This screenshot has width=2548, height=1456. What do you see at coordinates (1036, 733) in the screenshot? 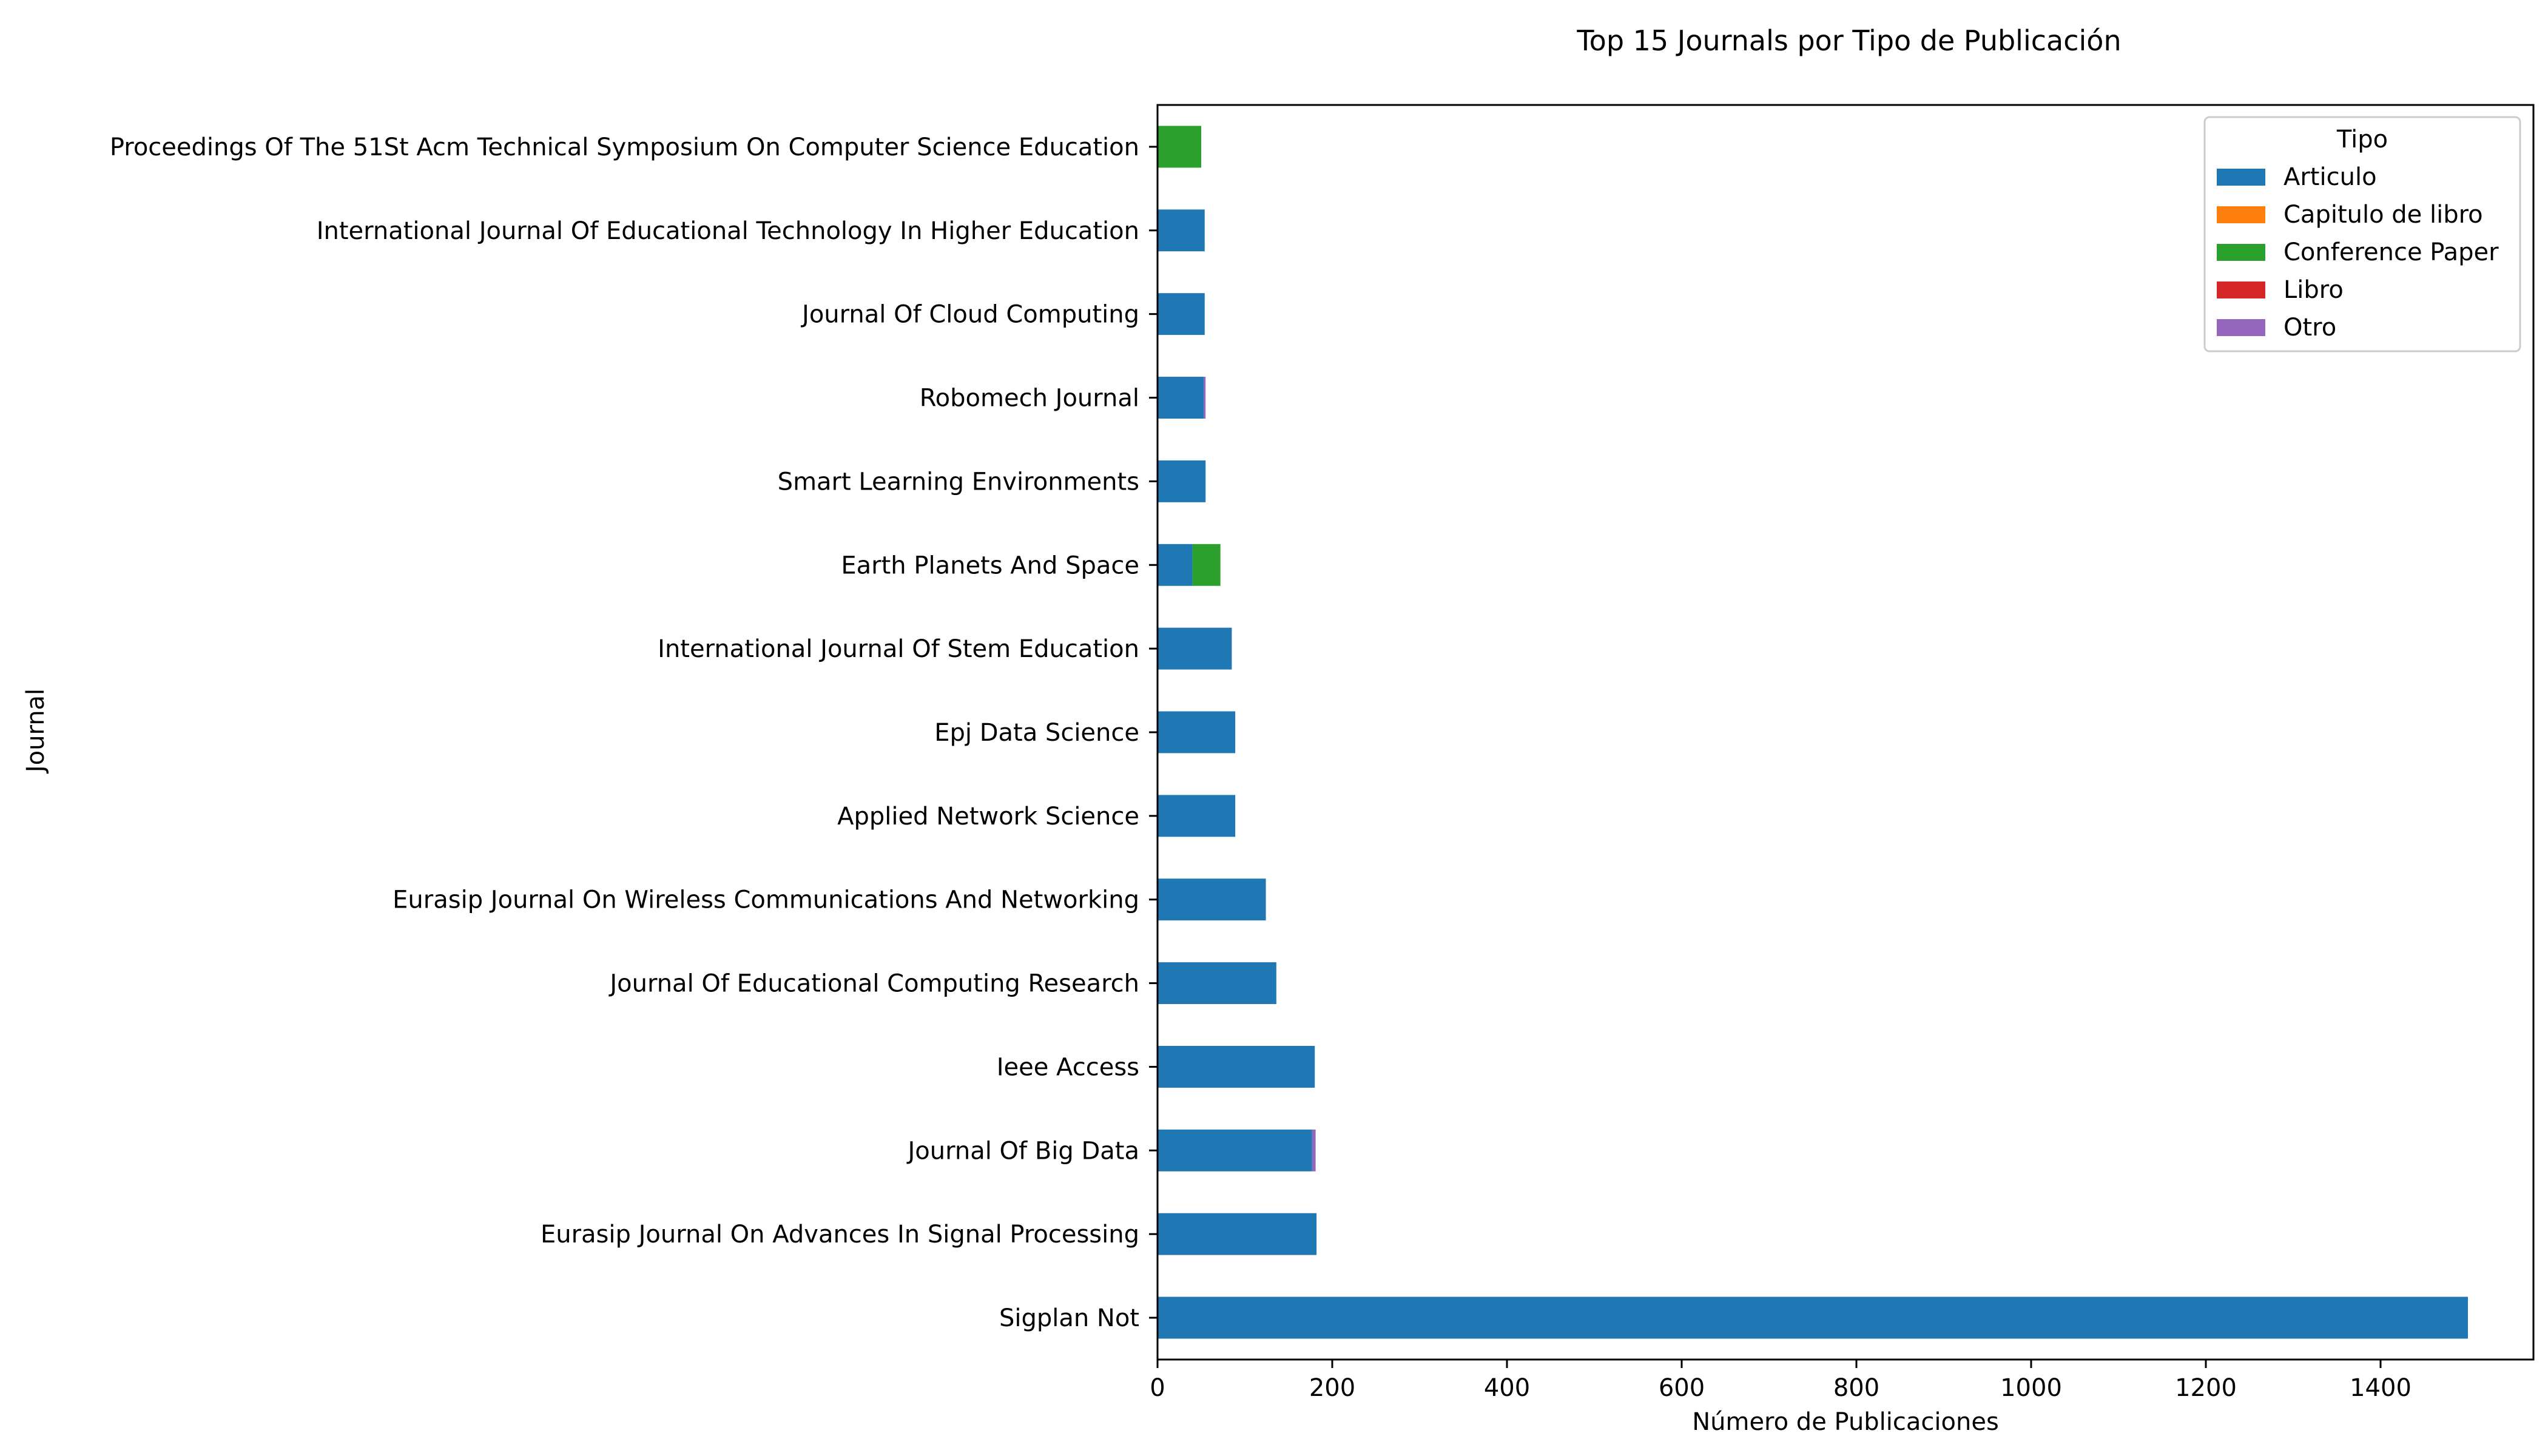
I see `y-tick-label: Epj Data Science` at bounding box center [1036, 733].